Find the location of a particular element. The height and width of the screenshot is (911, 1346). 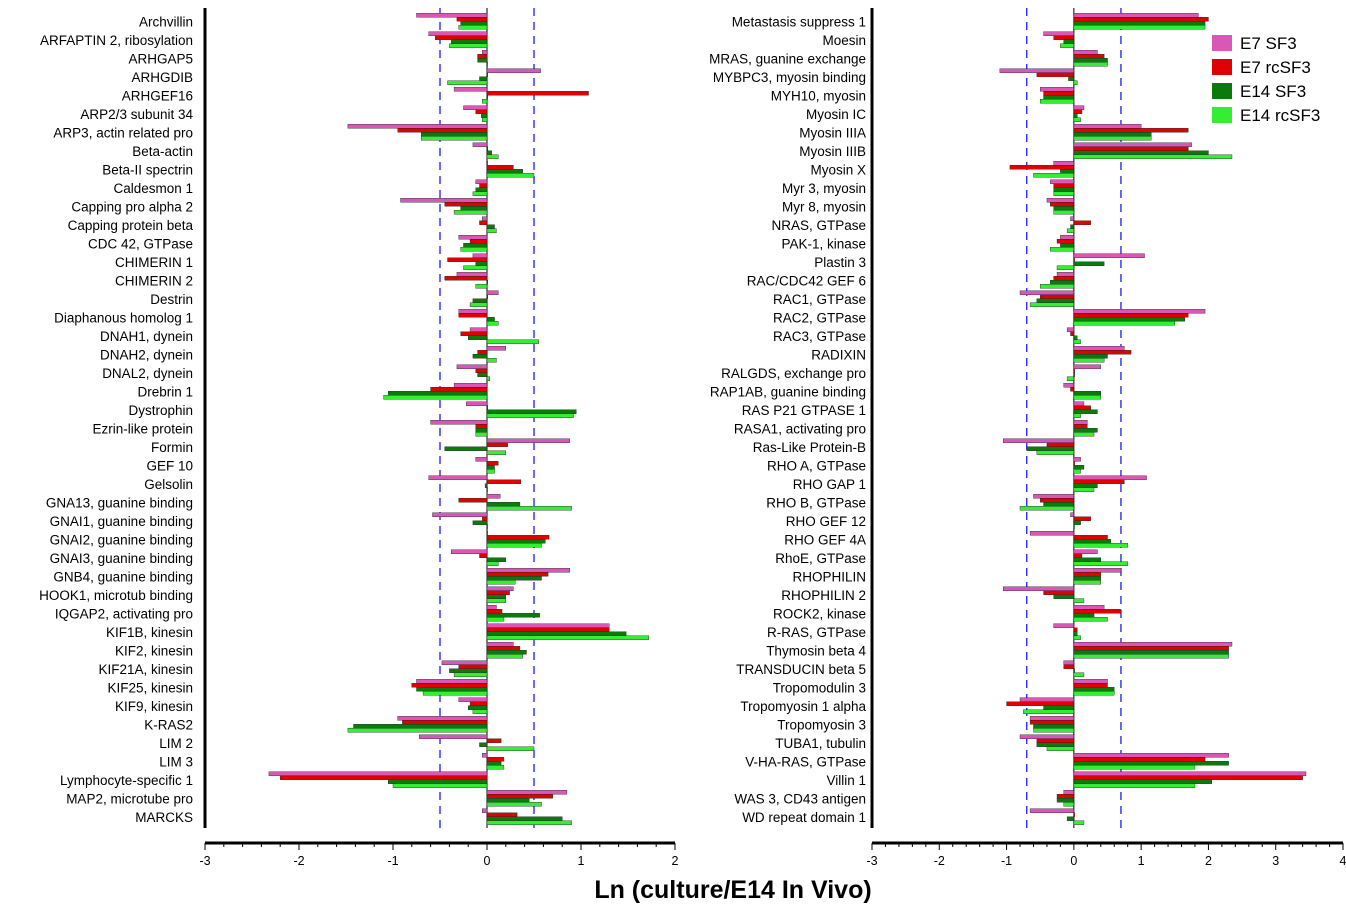

category-label: ARP2/3 subunit 34 is located at coordinates (136, 114).